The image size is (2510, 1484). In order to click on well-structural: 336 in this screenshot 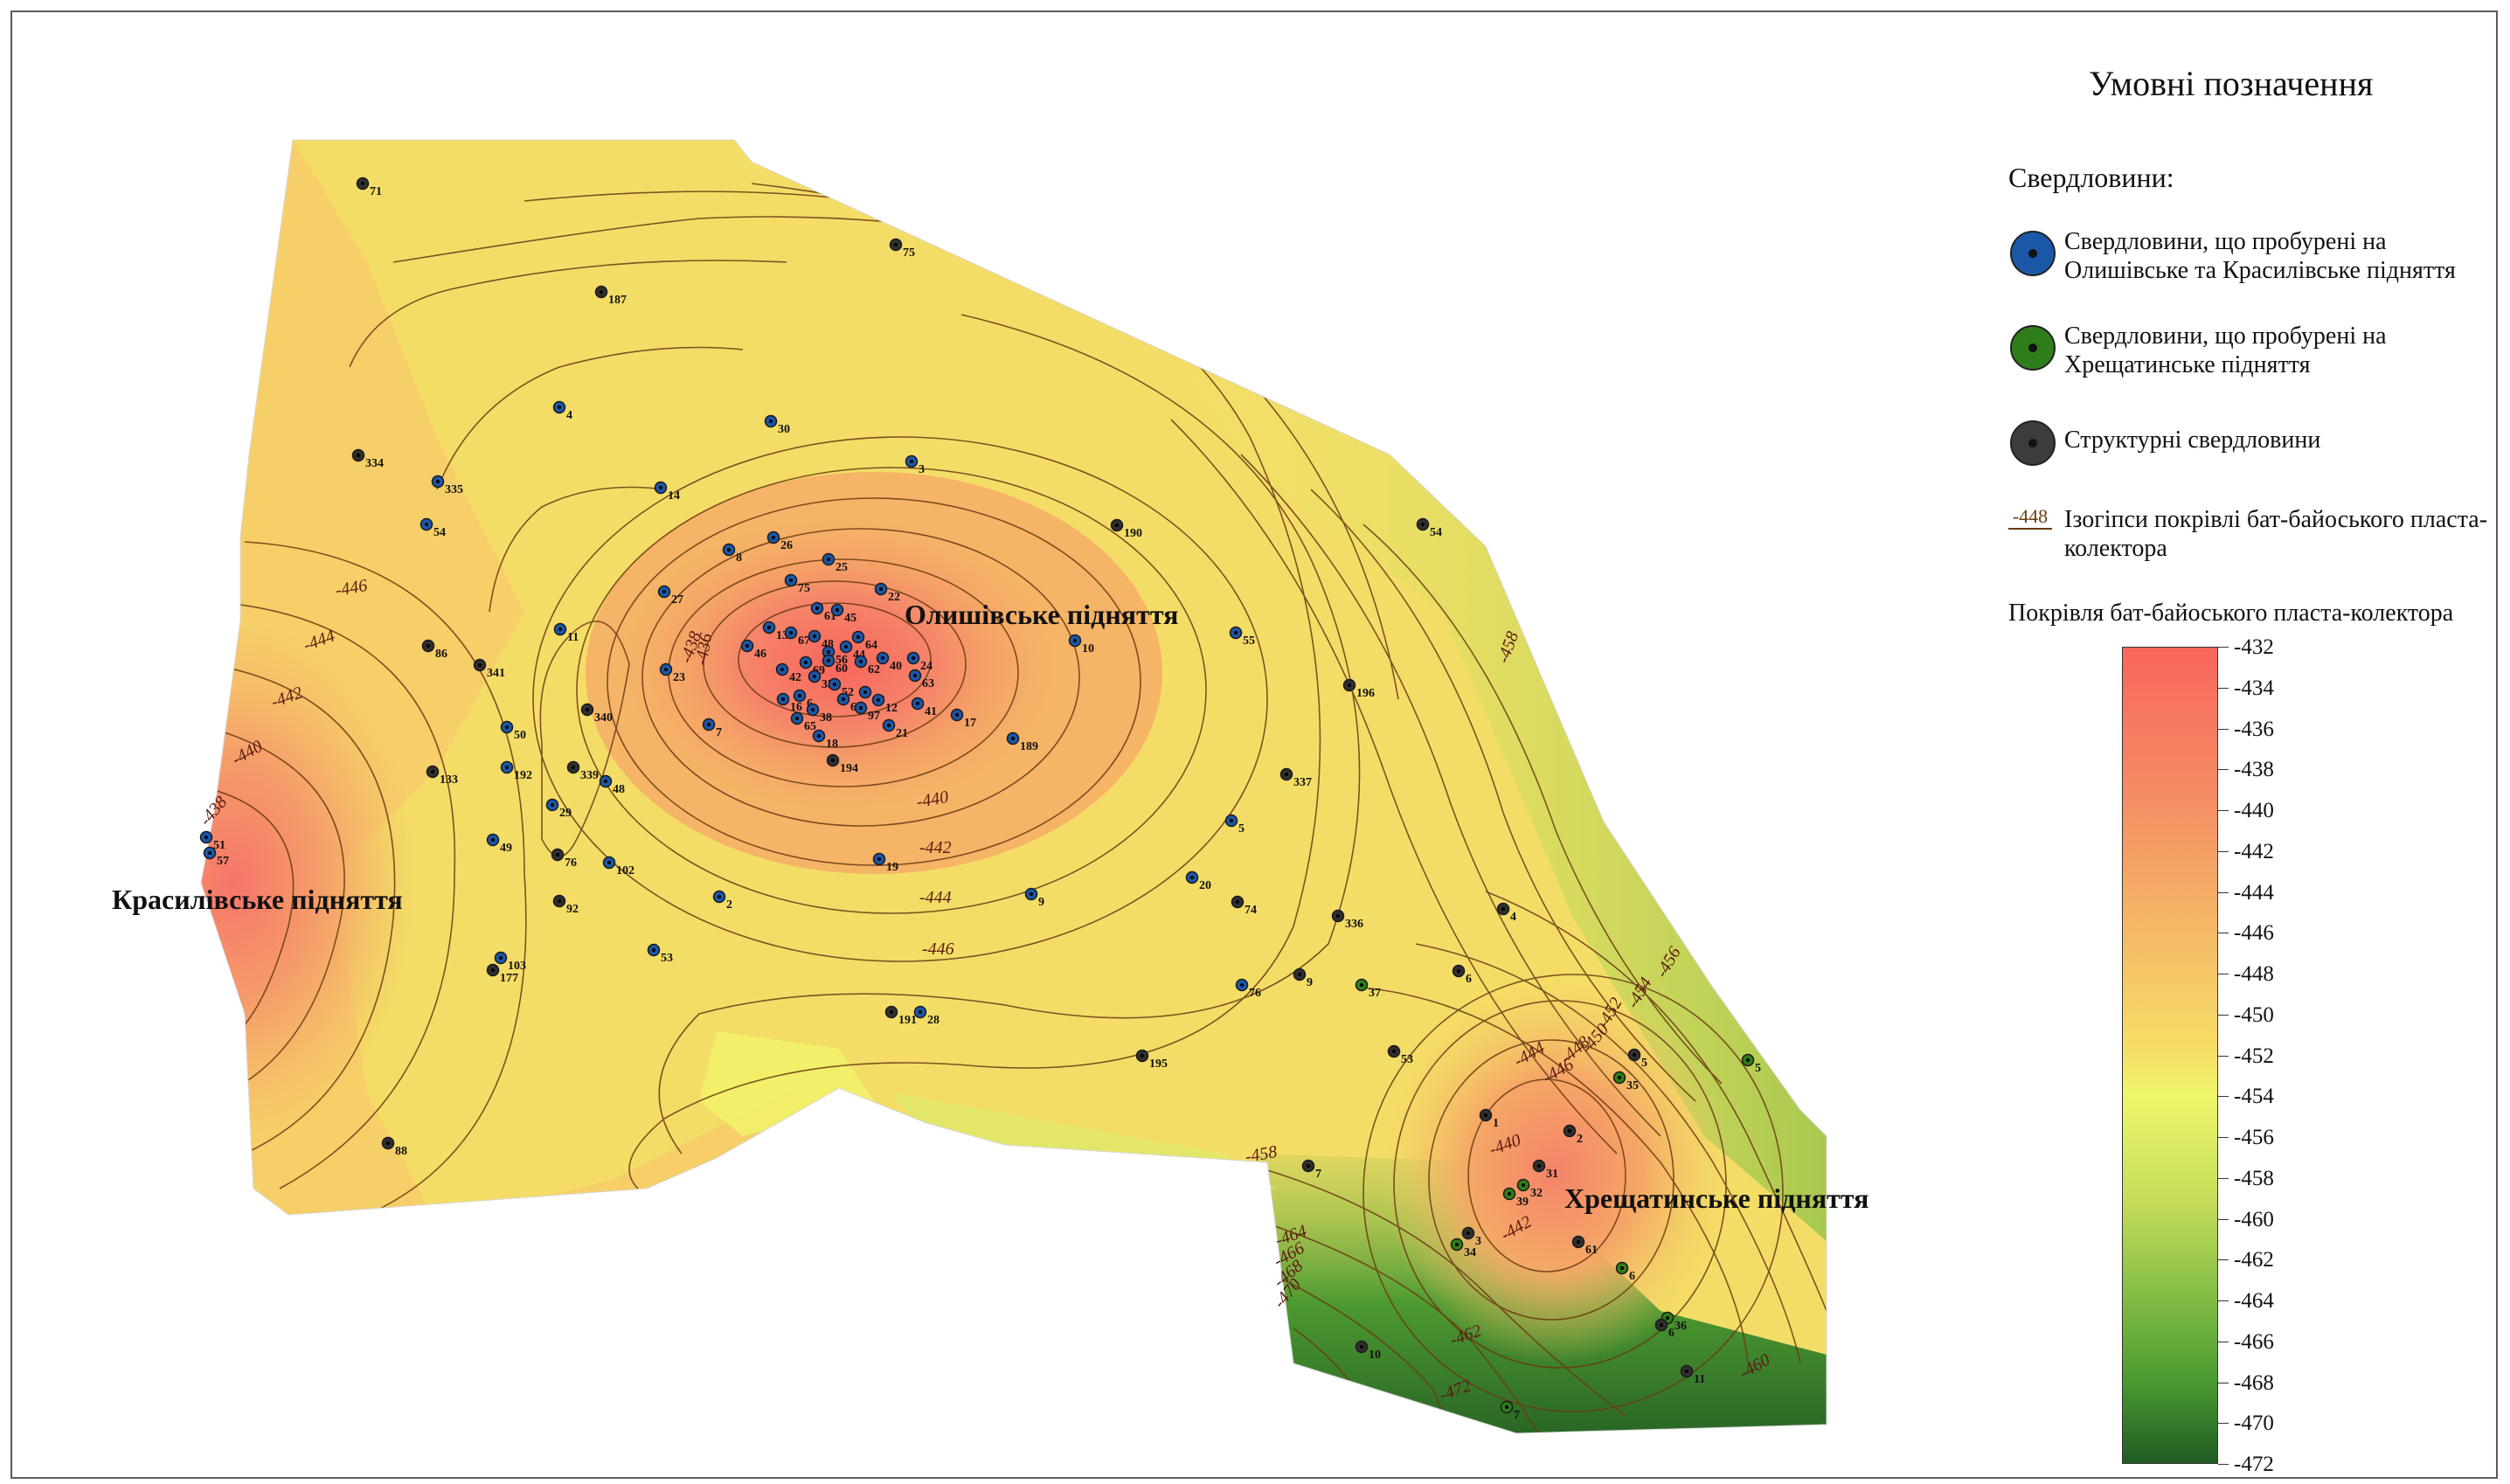, I will do `click(1347, 920)`.